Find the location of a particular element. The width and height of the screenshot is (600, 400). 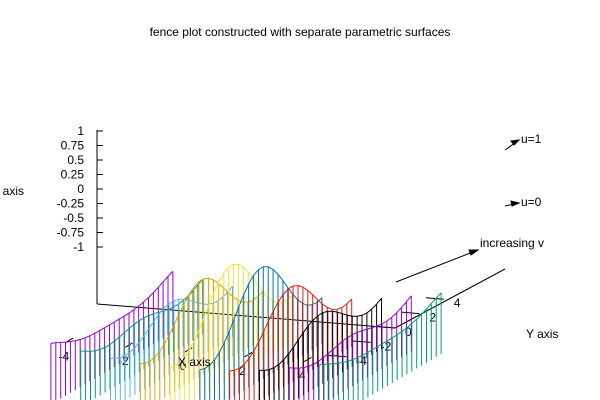

y-tick-label: 4 is located at coordinates (457, 303).